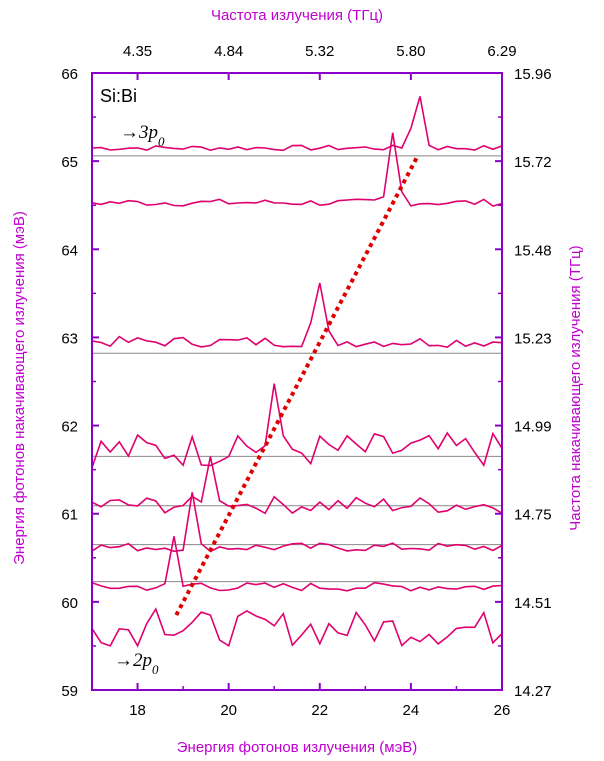  Describe the element at coordinates (501, 51) in the screenshot. I see `x2-tick-label: 6.29` at that location.